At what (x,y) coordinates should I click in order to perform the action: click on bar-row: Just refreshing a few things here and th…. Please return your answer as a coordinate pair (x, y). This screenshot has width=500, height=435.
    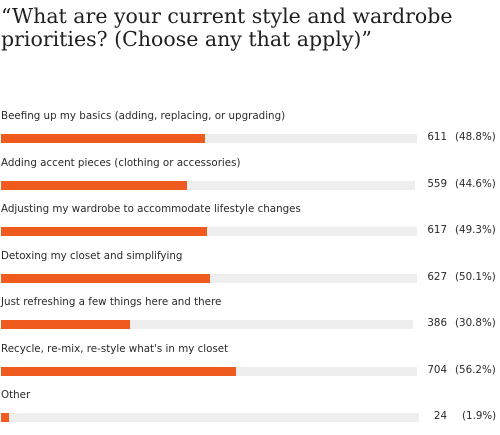
    Looking at the image, I should click on (250, 319).